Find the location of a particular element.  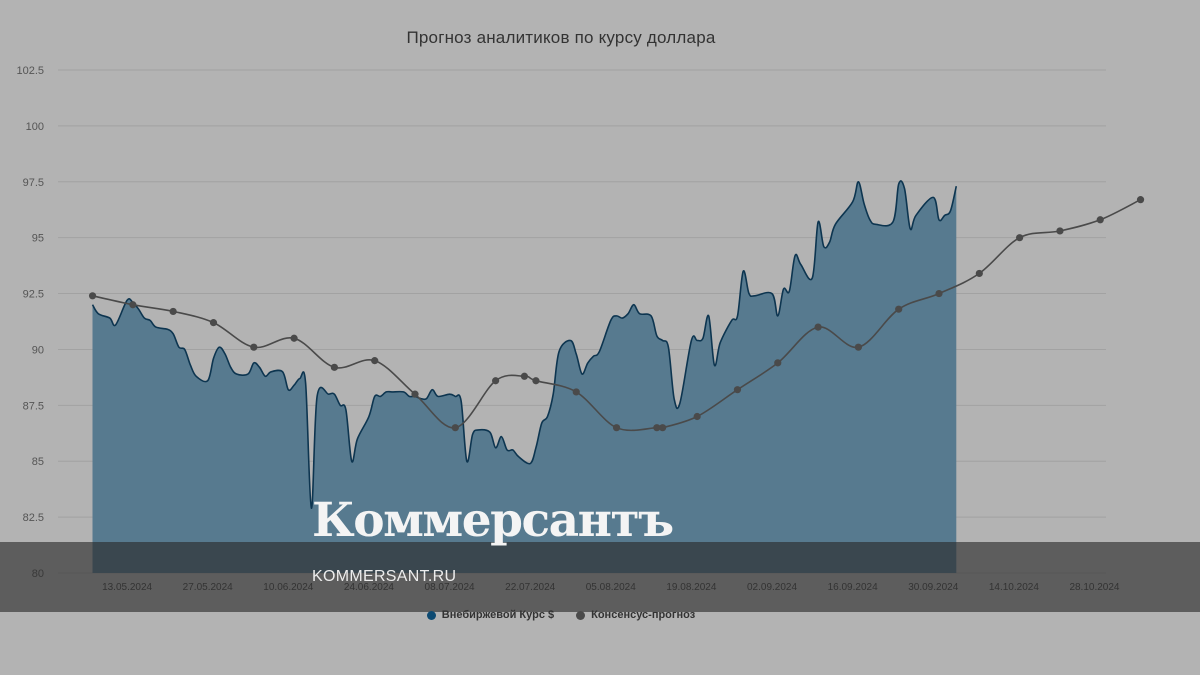

chart-legend: Внебиржевой Курс $ Консенсус-прогноз is located at coordinates (561, 615).